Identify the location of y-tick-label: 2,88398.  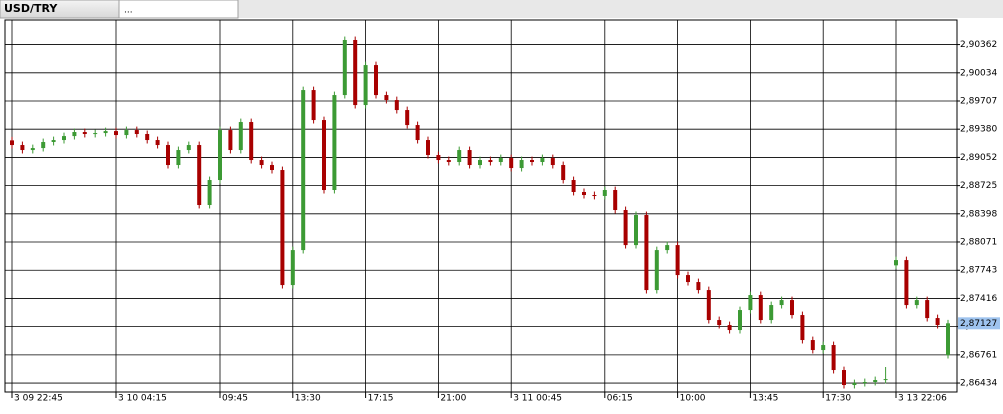
(978, 214).